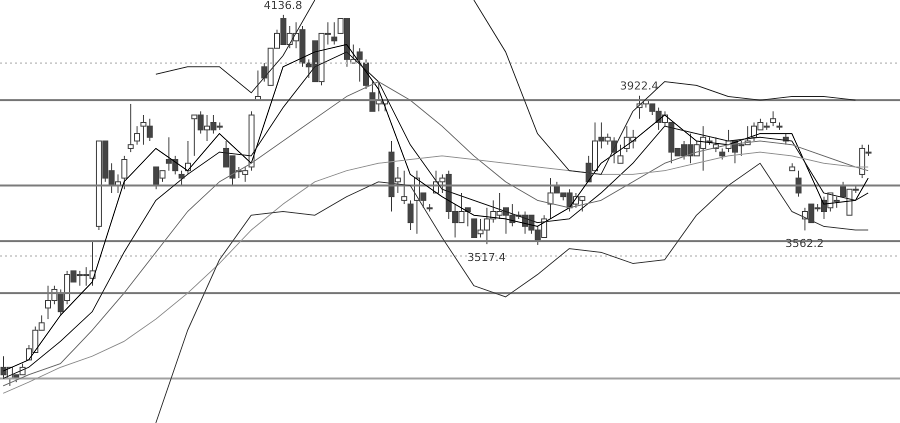 The height and width of the screenshot is (423, 900). What do you see at coordinates (486, 257) in the screenshot?
I see `annotation: 3517.4` at bounding box center [486, 257].